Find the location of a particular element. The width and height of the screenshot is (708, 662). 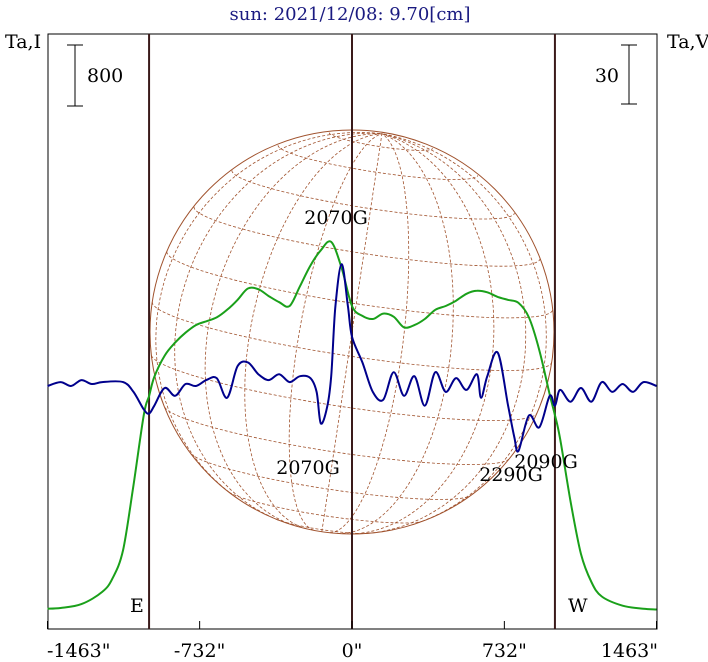

chart-title: sun: 2021/12/08: 9.70[cm] is located at coordinates (349, 14).